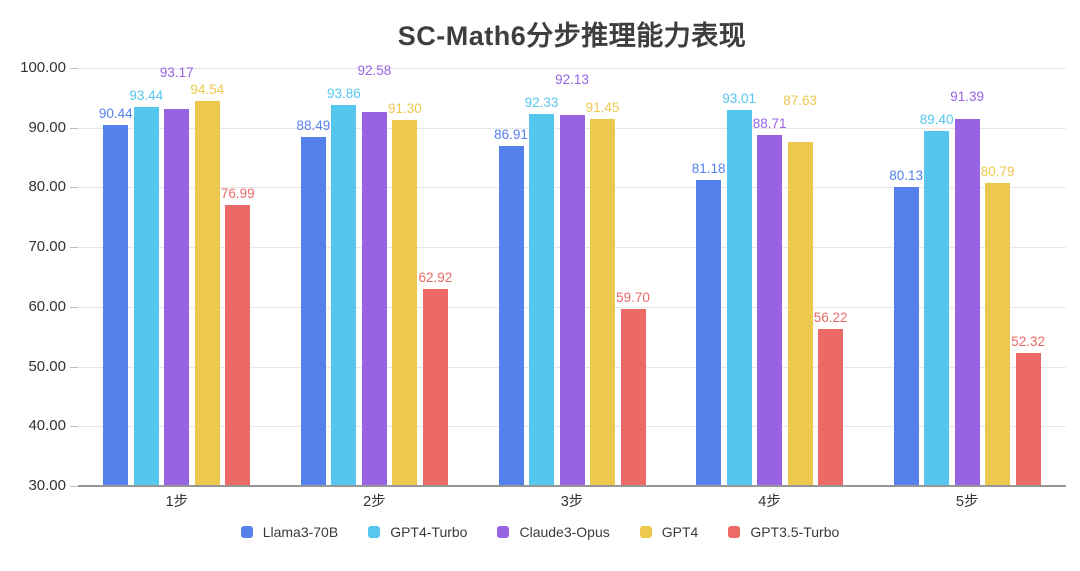  I want to click on legend-item-GPT4: GPT4, so click(669, 532).